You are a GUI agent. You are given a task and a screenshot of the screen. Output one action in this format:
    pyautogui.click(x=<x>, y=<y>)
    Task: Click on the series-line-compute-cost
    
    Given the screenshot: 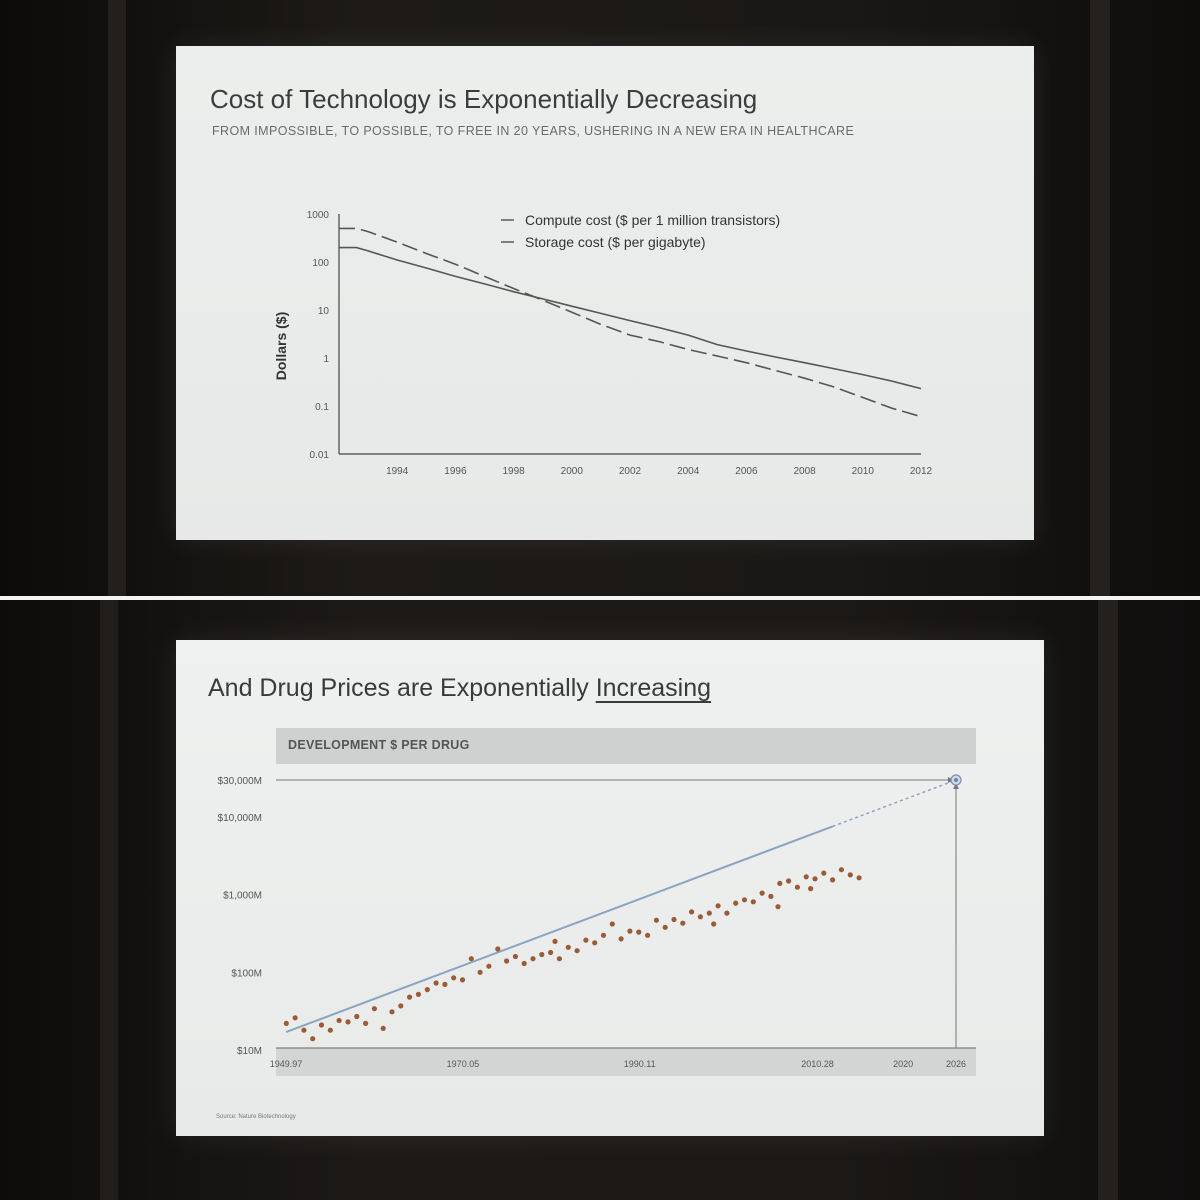 What is the action you would take?
    pyautogui.click(x=630, y=322)
    